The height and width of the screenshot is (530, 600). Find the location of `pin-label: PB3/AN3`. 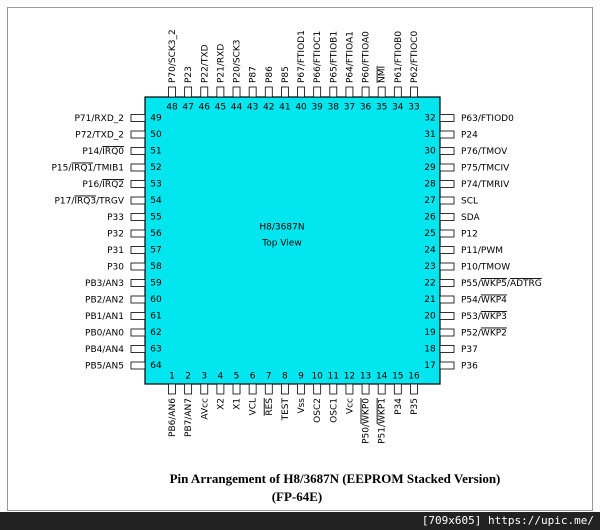

pin-label: PB3/AN3 is located at coordinates (104, 284).